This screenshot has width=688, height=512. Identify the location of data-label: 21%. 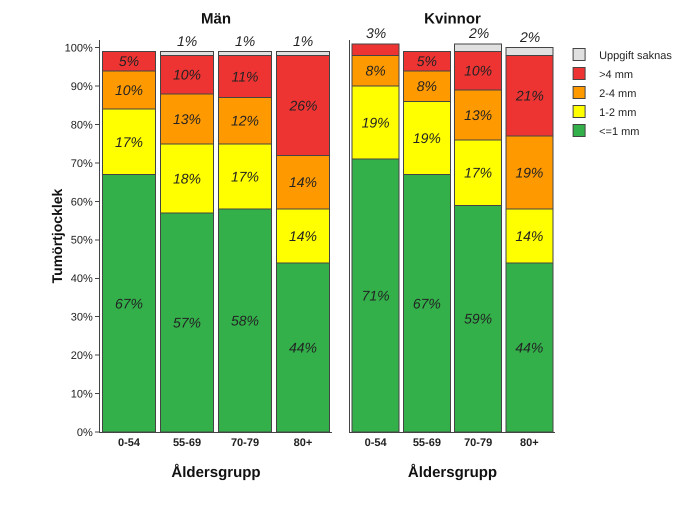
(529, 96).